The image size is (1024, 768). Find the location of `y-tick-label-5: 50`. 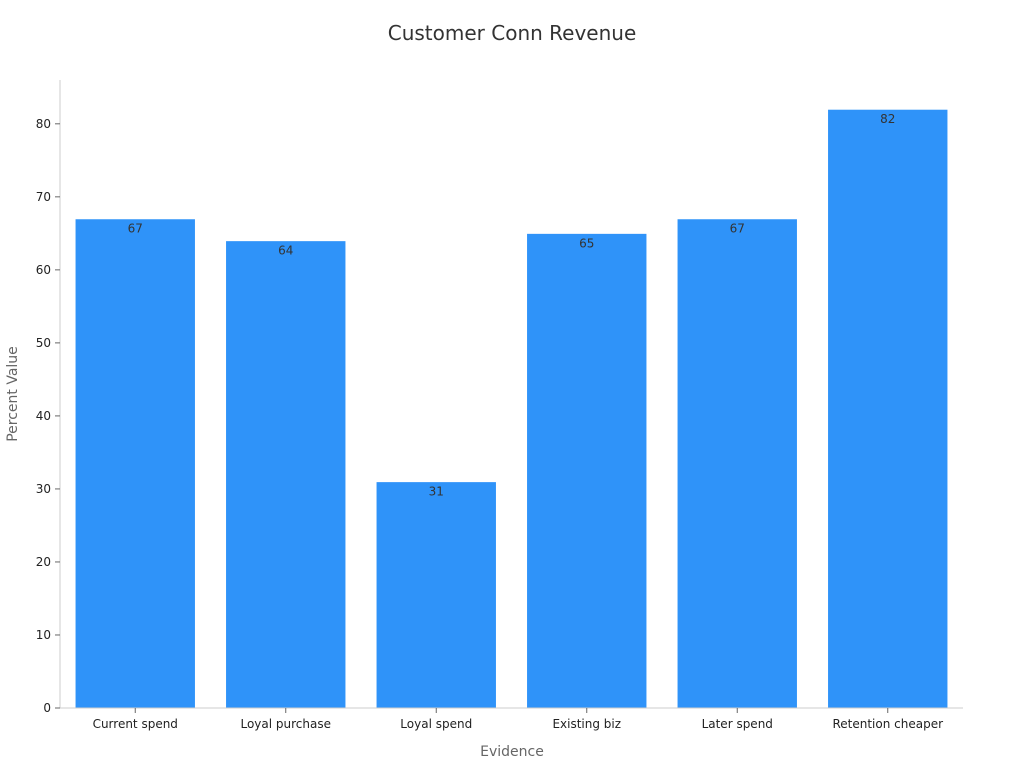

y-tick-label-5: 50 is located at coordinates (43, 343).